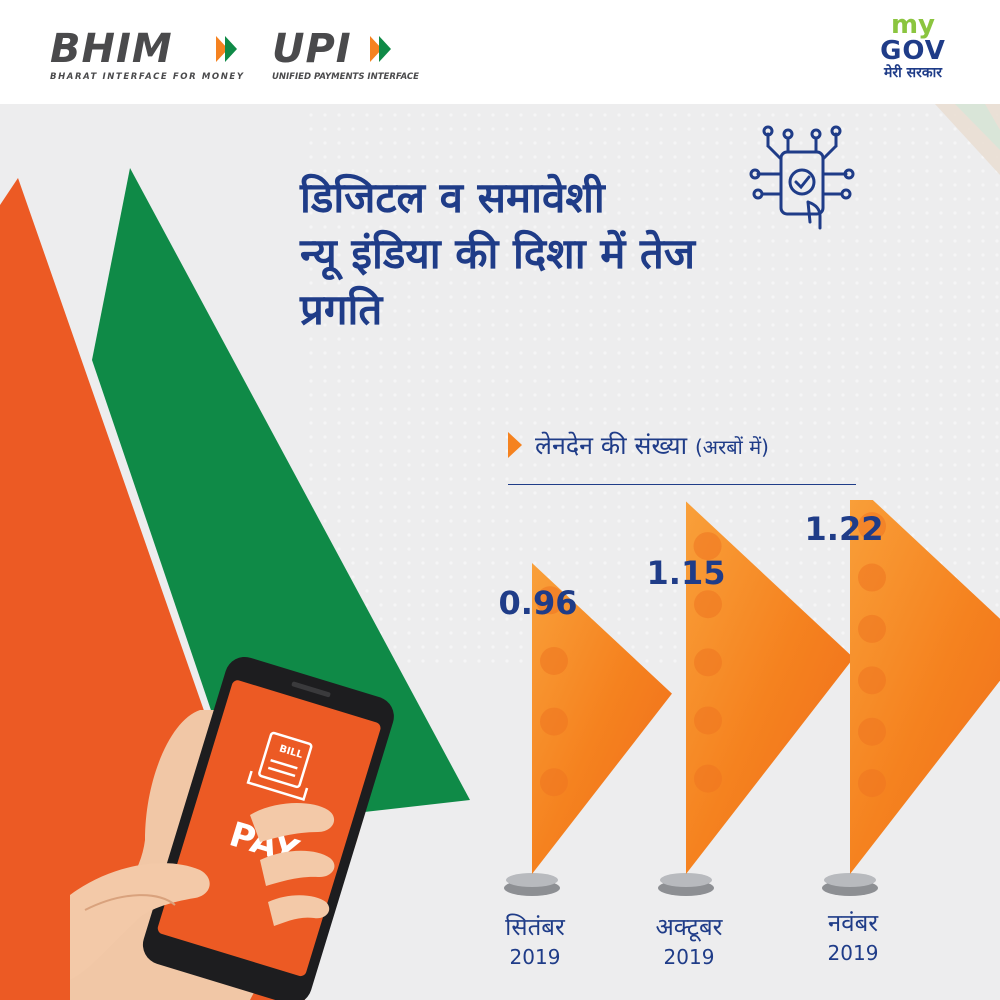  Describe the element at coordinates (535, 942) in the screenshot. I see `category-label-sep: सितंबर 2019` at that location.